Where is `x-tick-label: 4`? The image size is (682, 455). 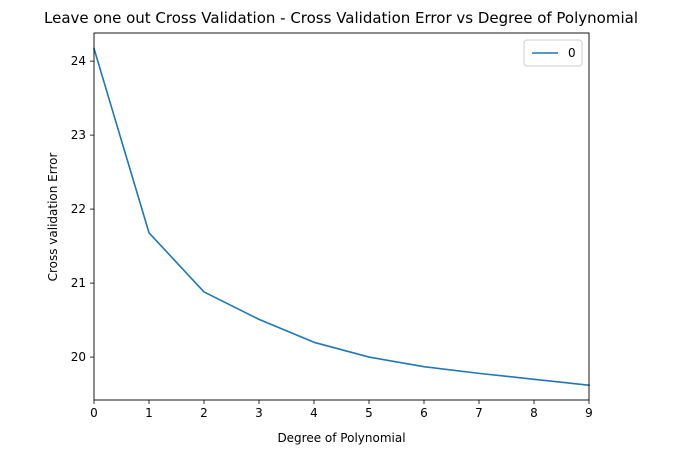 x-tick-label: 4 is located at coordinates (314, 413).